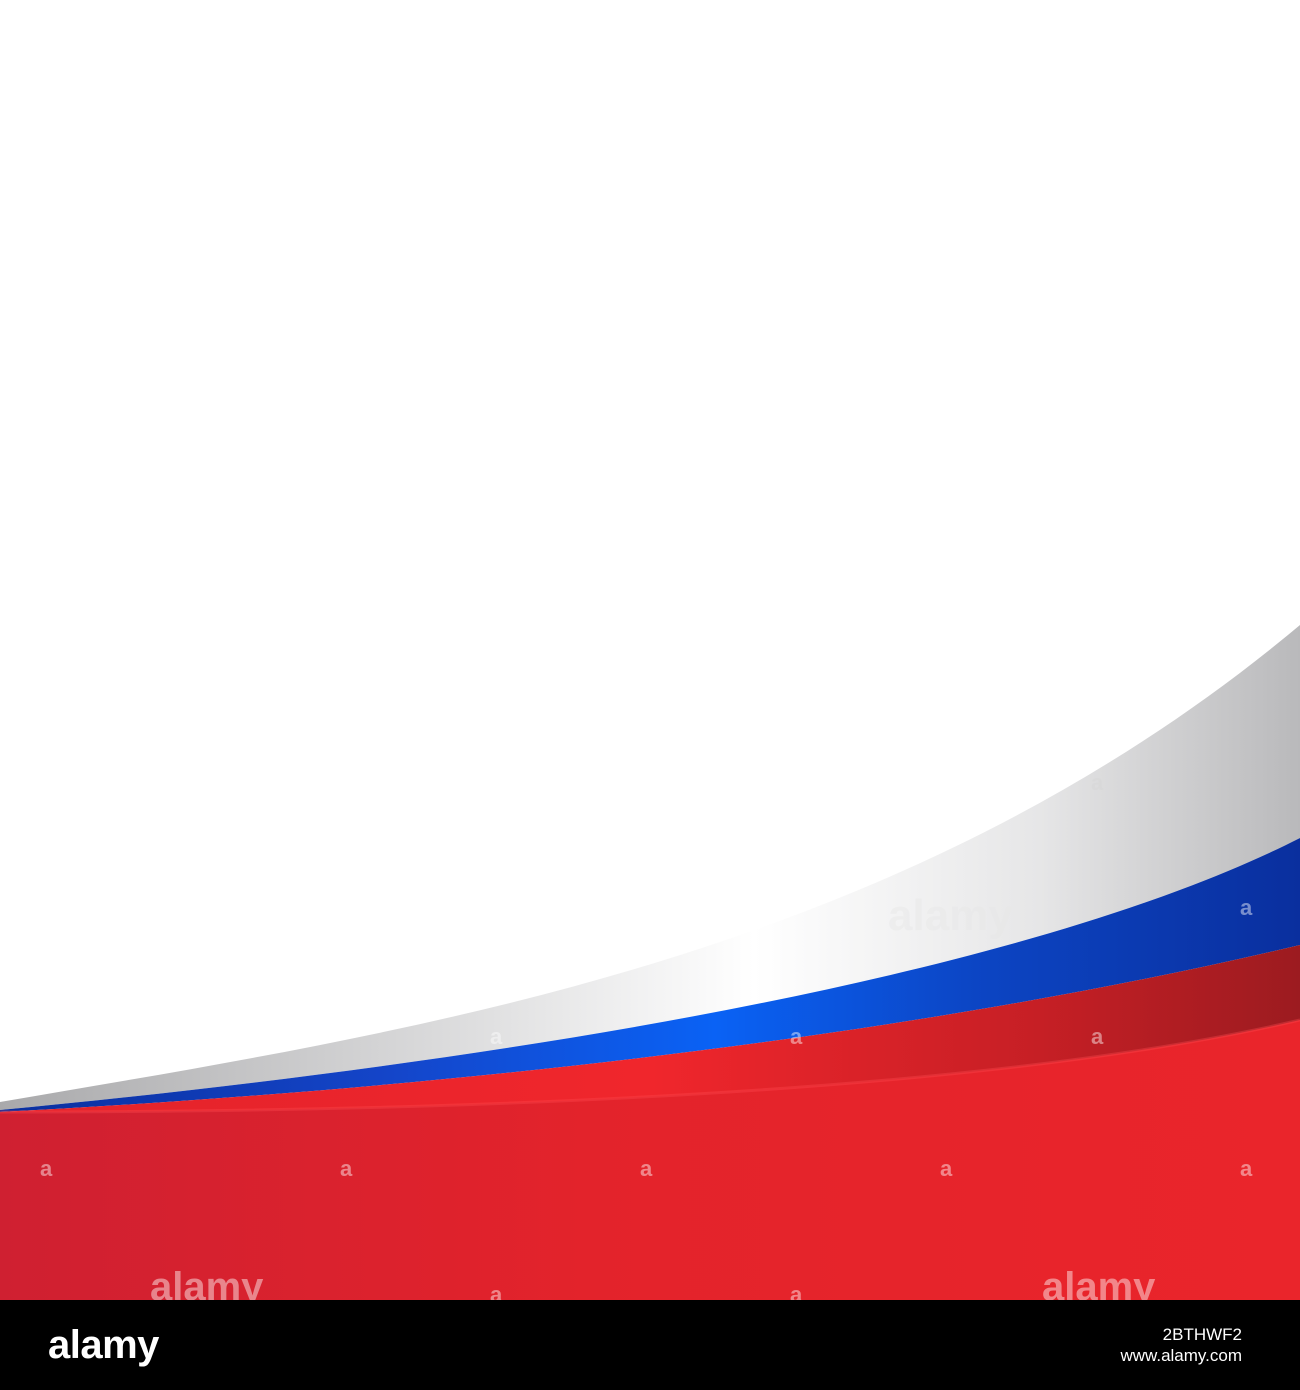 Image resolution: width=1300 pixels, height=1390 pixels. What do you see at coordinates (1099, 1282) in the screenshot?
I see `watermark-bottom-right: alamy` at bounding box center [1099, 1282].